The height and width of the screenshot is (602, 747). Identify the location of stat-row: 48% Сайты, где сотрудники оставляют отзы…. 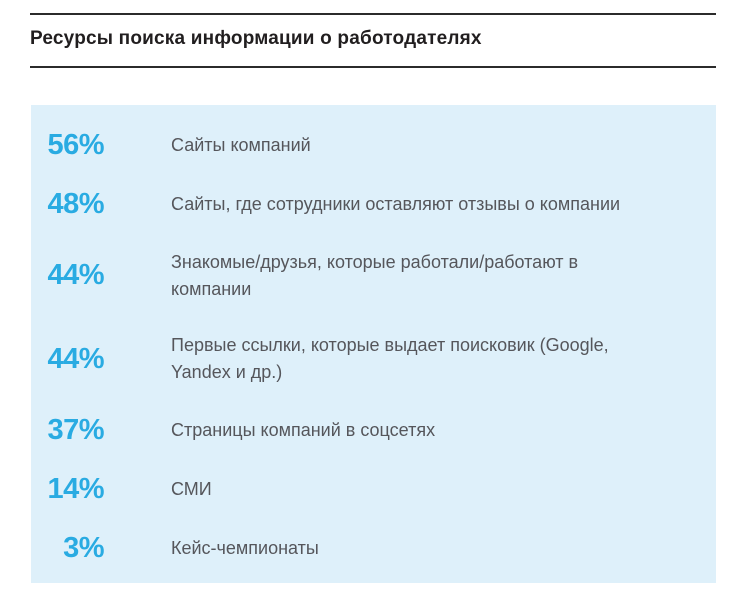
(364, 203).